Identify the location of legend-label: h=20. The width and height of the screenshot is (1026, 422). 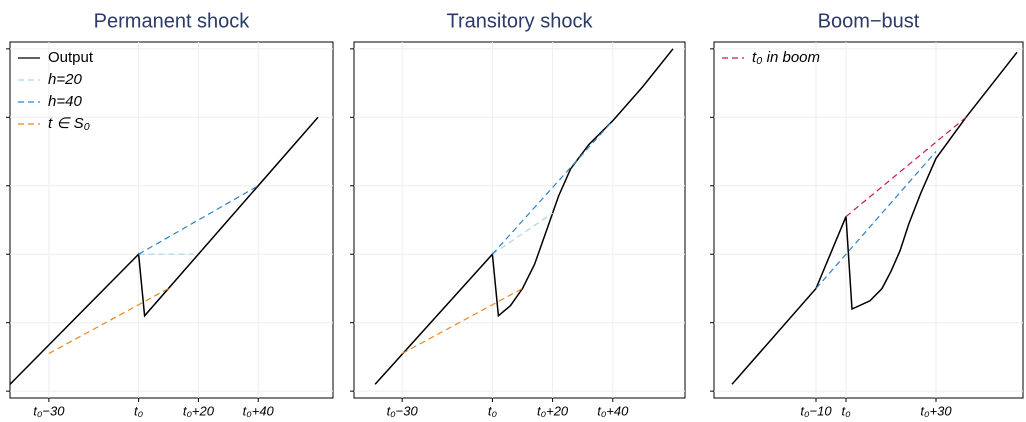
(65, 79).